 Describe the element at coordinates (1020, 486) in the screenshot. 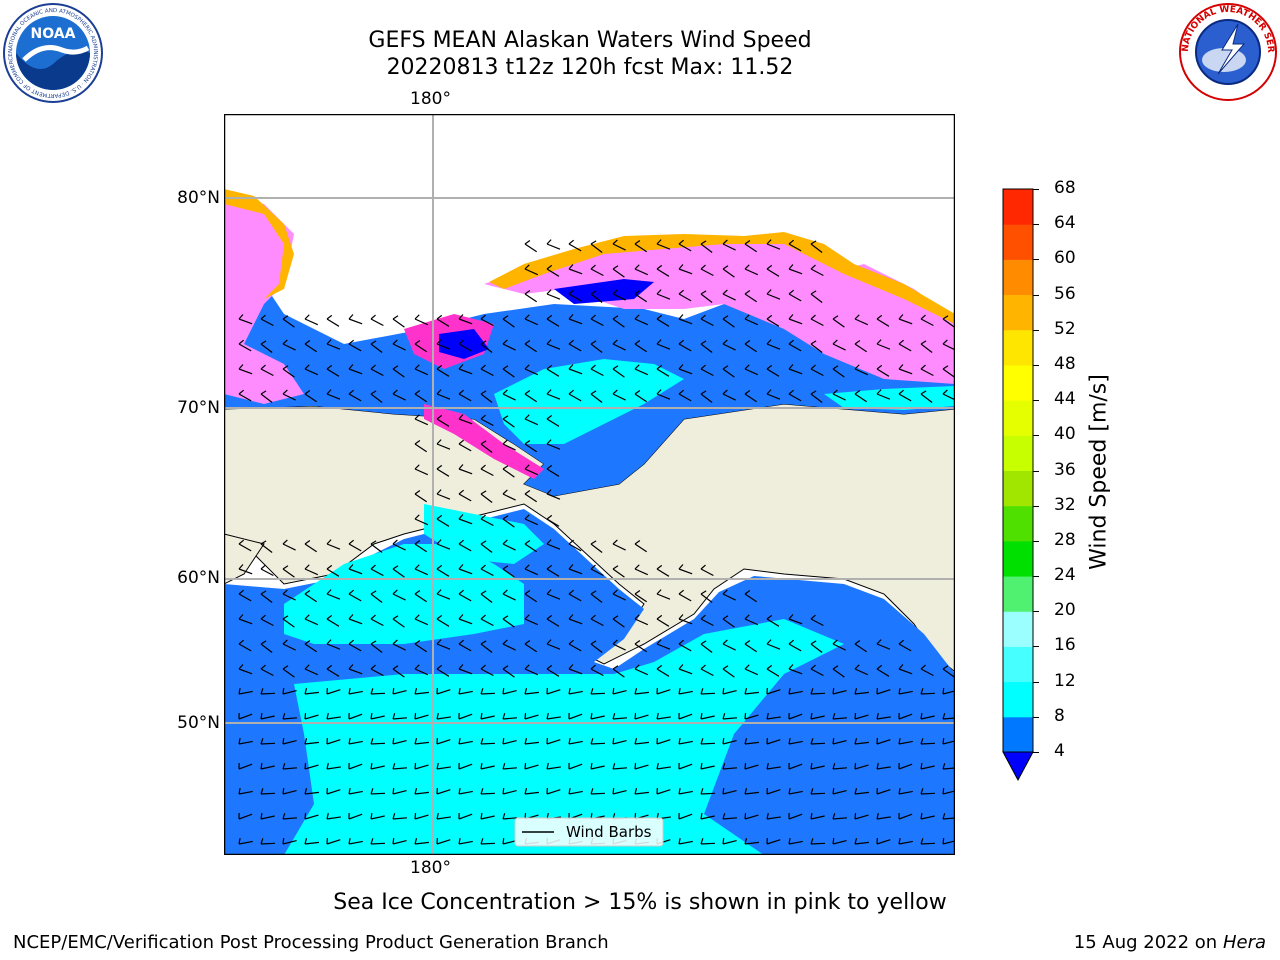

I see `colorbar` at that location.